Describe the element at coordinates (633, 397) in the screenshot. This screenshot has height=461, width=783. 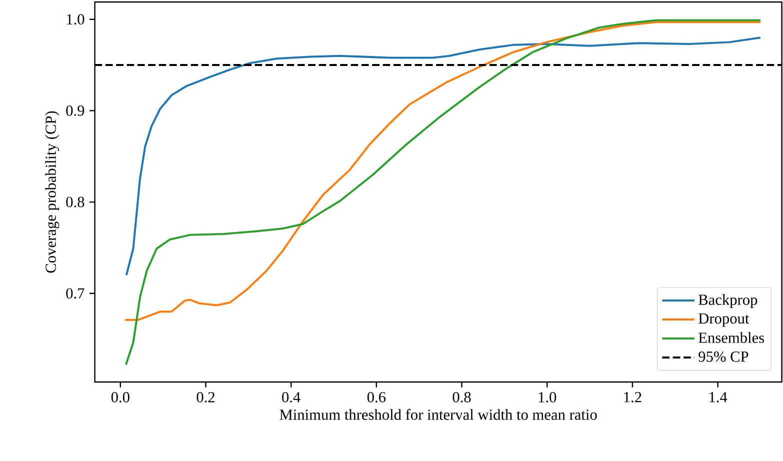
I see `x-tick-label: 1.2` at that location.